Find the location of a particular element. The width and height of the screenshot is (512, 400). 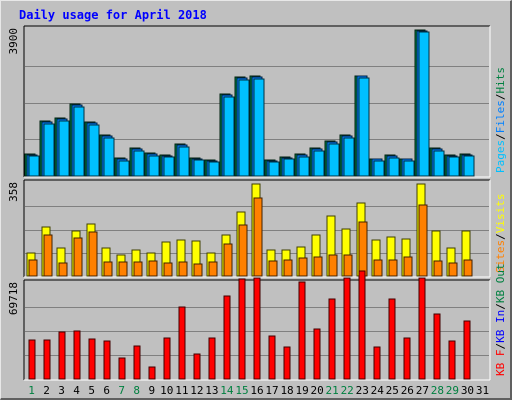

x-tick-label-day-16: 16 is located at coordinates (256, 390).